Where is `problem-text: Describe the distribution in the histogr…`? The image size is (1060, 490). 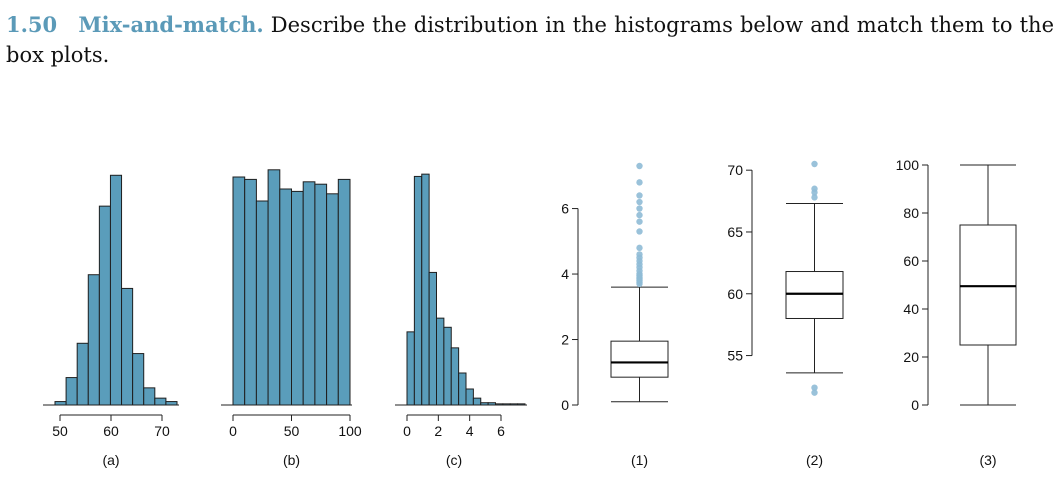 problem-text: Describe the distribution in the histogr… is located at coordinates (530, 40).